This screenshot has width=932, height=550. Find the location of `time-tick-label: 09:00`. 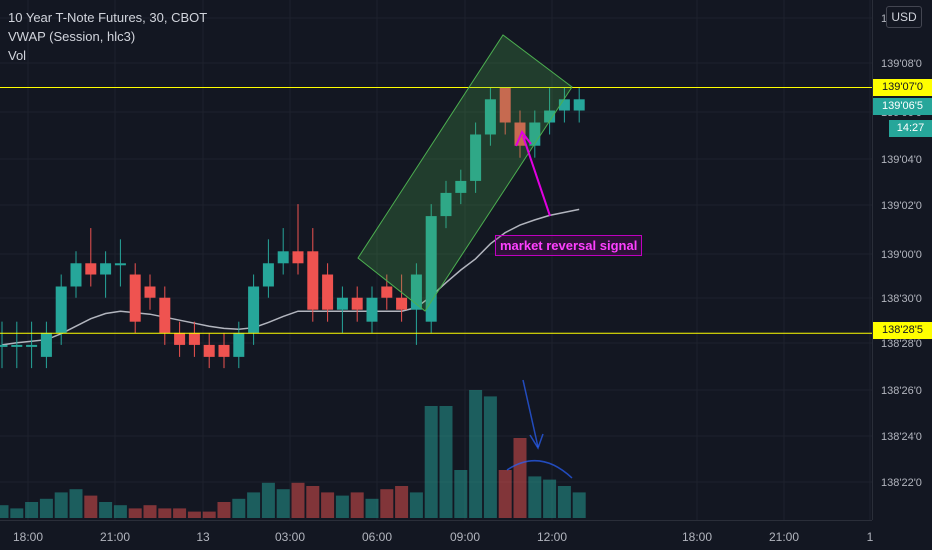

time-tick-label: 09:00 is located at coordinates (465, 537).